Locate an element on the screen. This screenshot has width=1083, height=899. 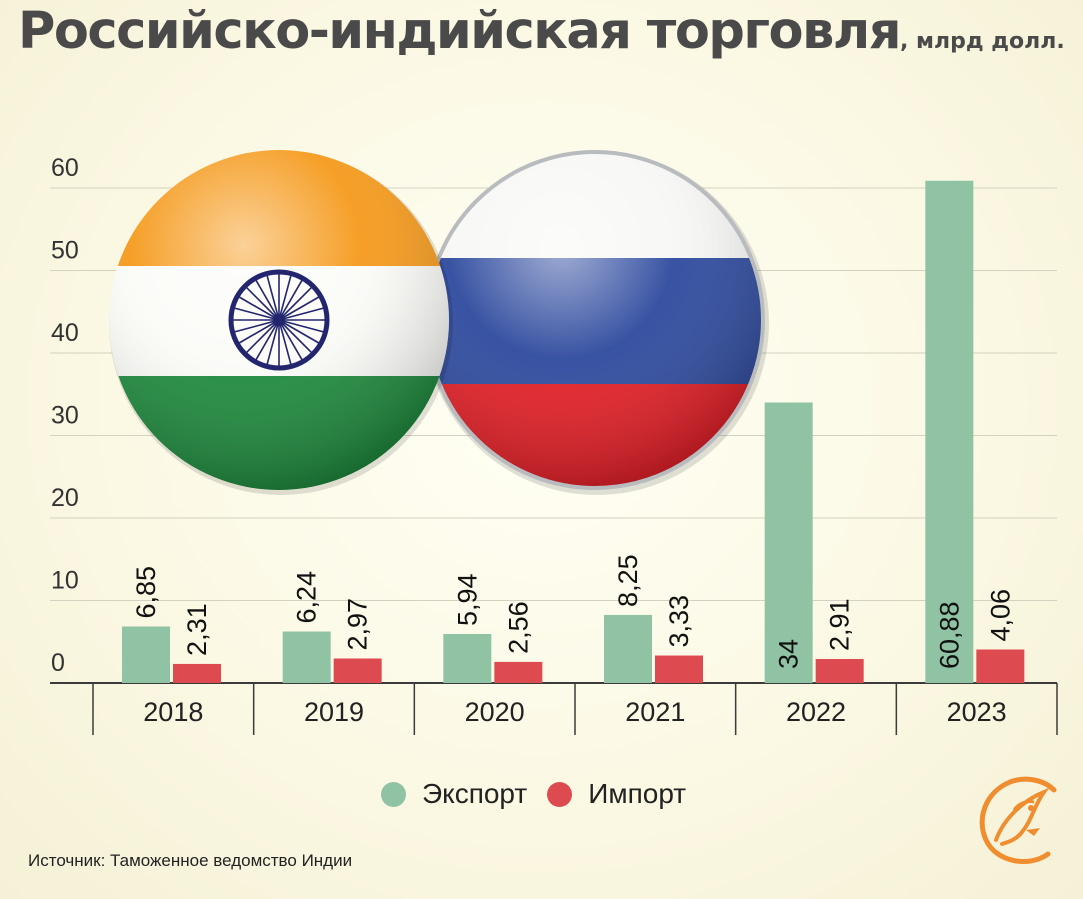
legend-label-export: Экспорт is located at coordinates (475, 793).